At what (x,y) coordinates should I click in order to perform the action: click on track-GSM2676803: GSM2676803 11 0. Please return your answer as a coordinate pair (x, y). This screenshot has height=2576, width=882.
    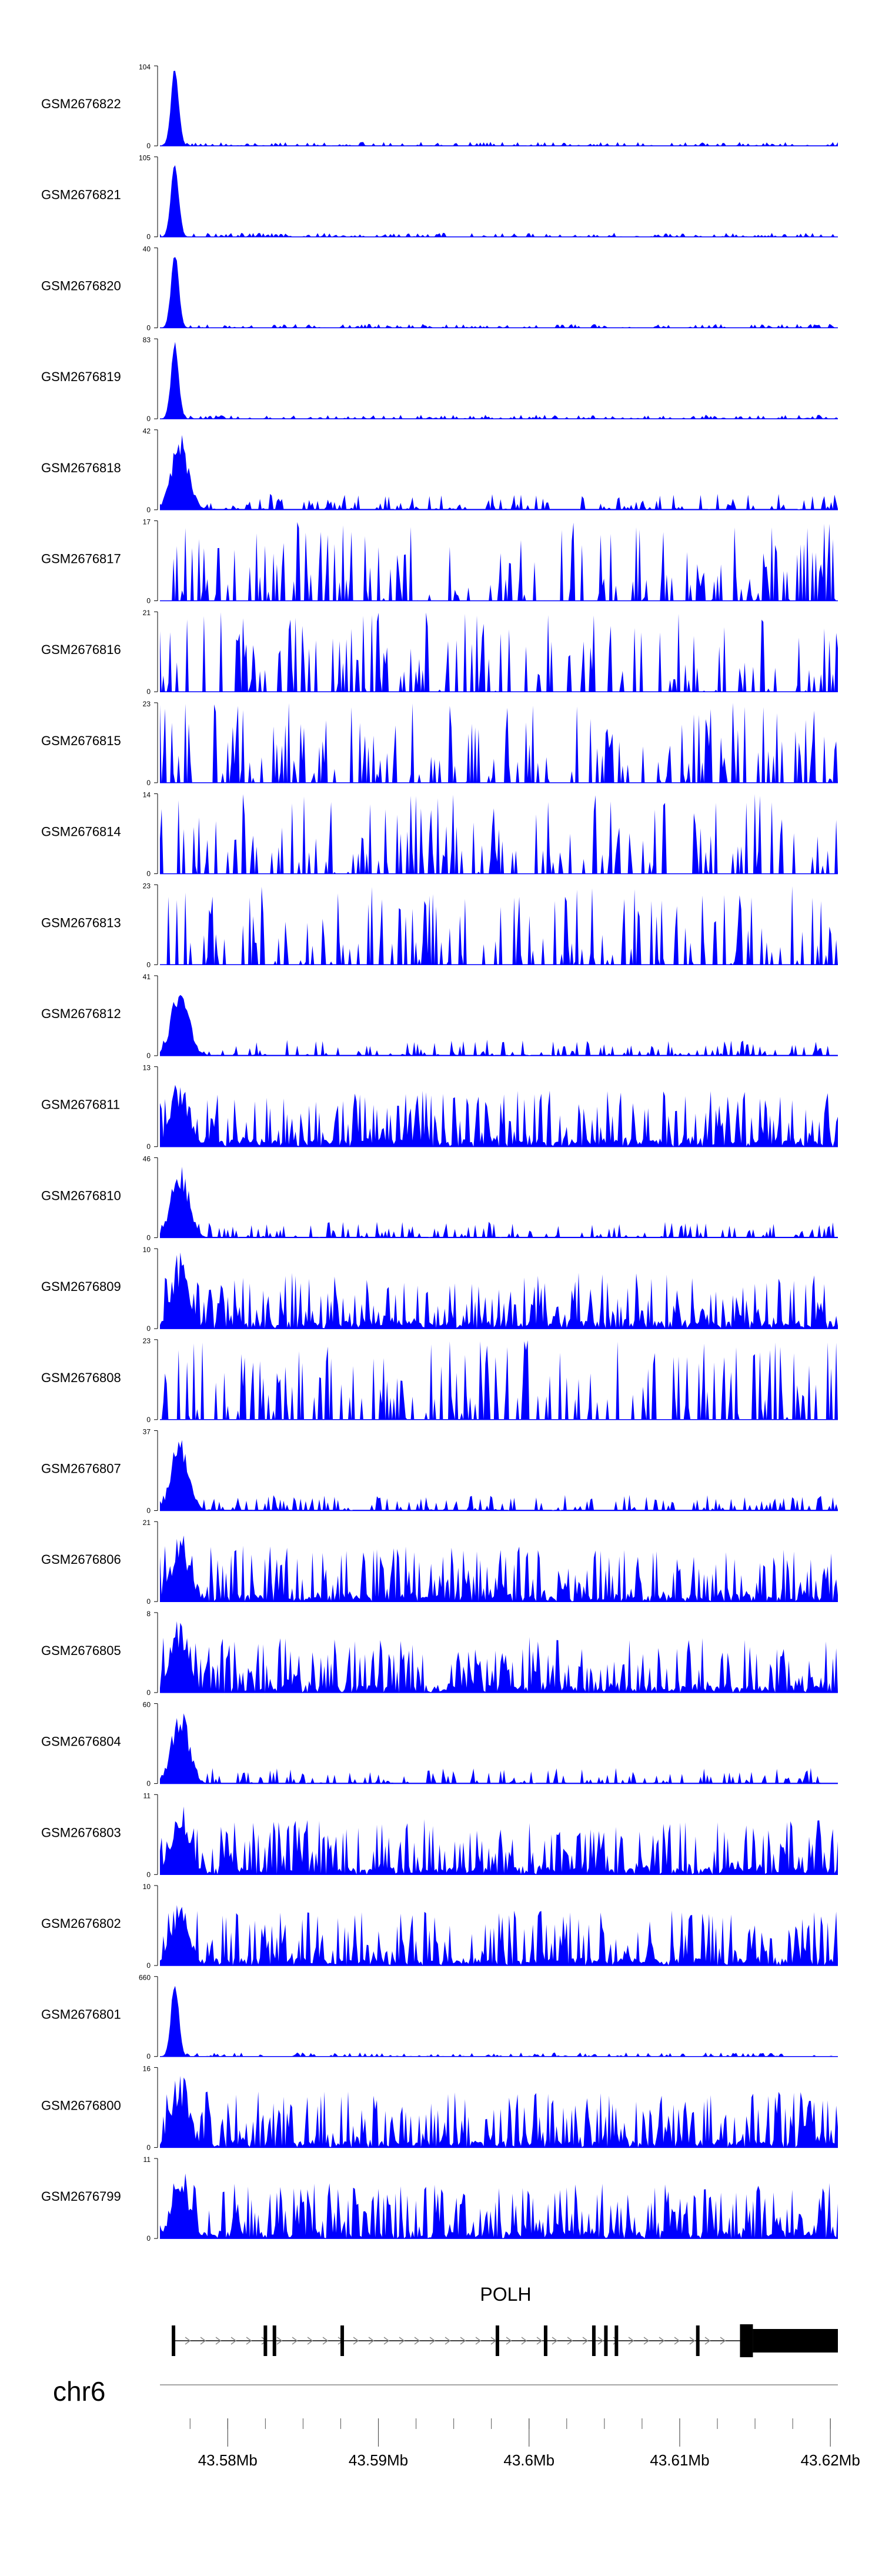
    Looking at the image, I should click on (439, 1834).